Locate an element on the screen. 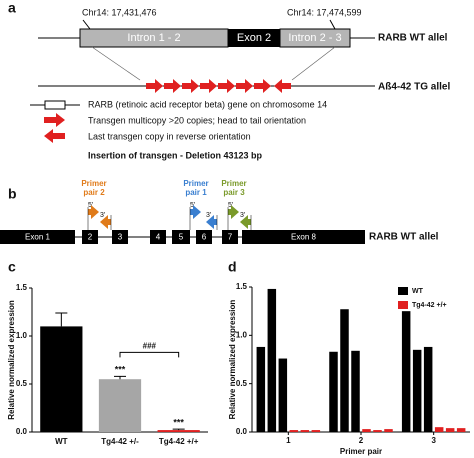 This screenshot has width=474, height=458. intron-box is located at coordinates (315, 38).